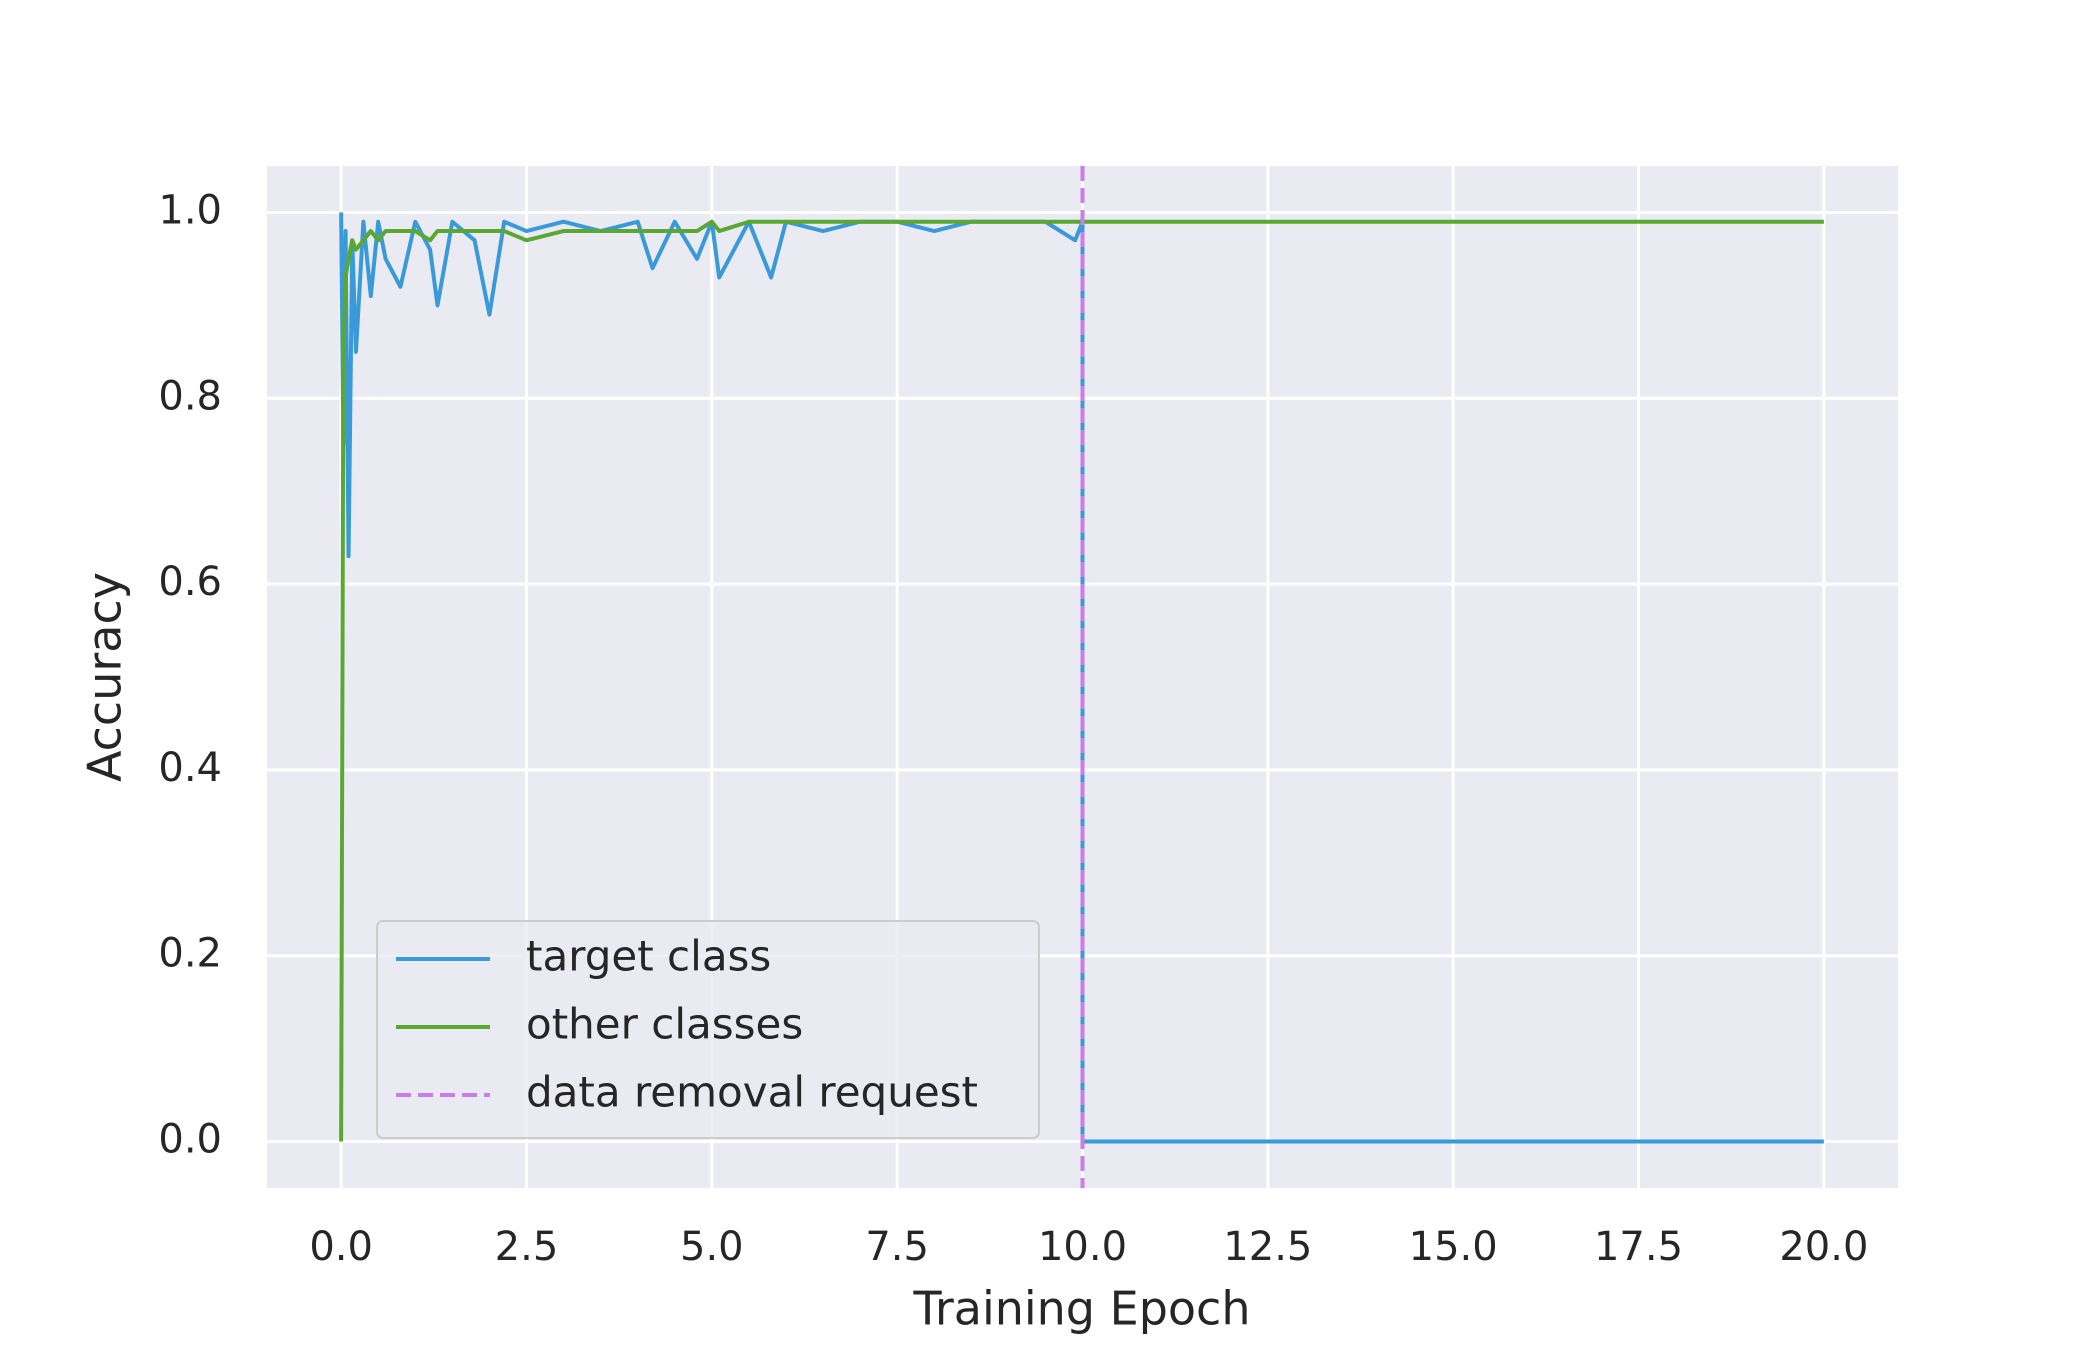 The image size is (2100, 1350). I want to click on x-tick-label: 5.0, so click(712, 1247).